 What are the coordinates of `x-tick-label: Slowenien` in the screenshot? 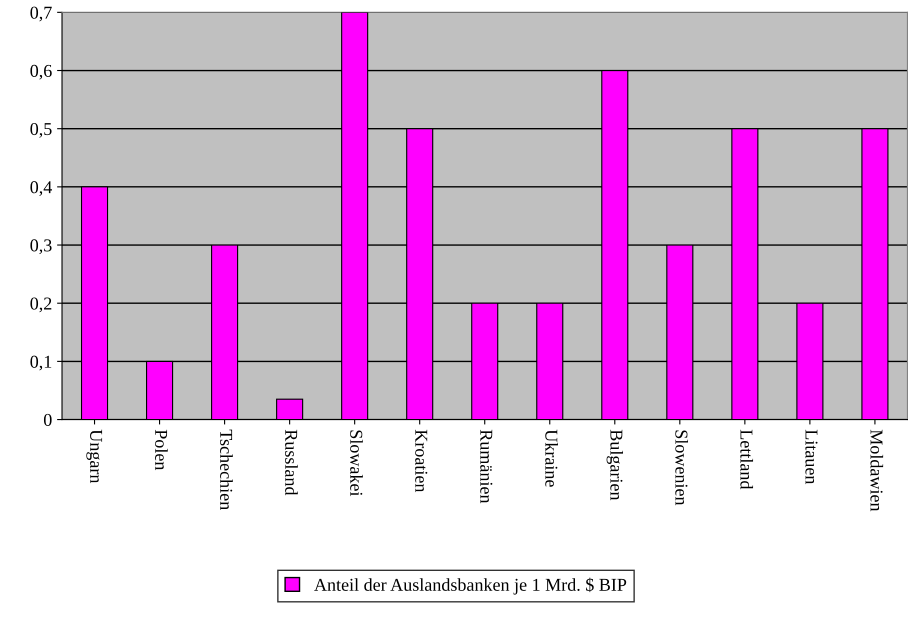 It's located at (681, 468).